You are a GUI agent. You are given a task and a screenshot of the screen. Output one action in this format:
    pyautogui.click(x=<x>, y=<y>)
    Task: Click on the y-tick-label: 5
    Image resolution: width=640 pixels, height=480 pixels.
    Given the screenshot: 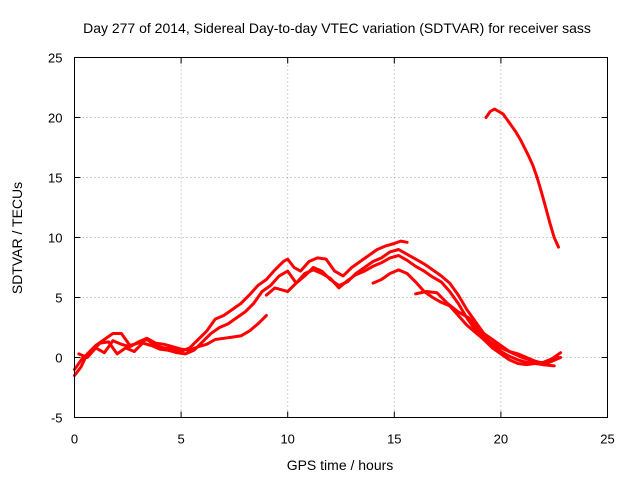 What is the action you would take?
    pyautogui.click(x=58, y=298)
    